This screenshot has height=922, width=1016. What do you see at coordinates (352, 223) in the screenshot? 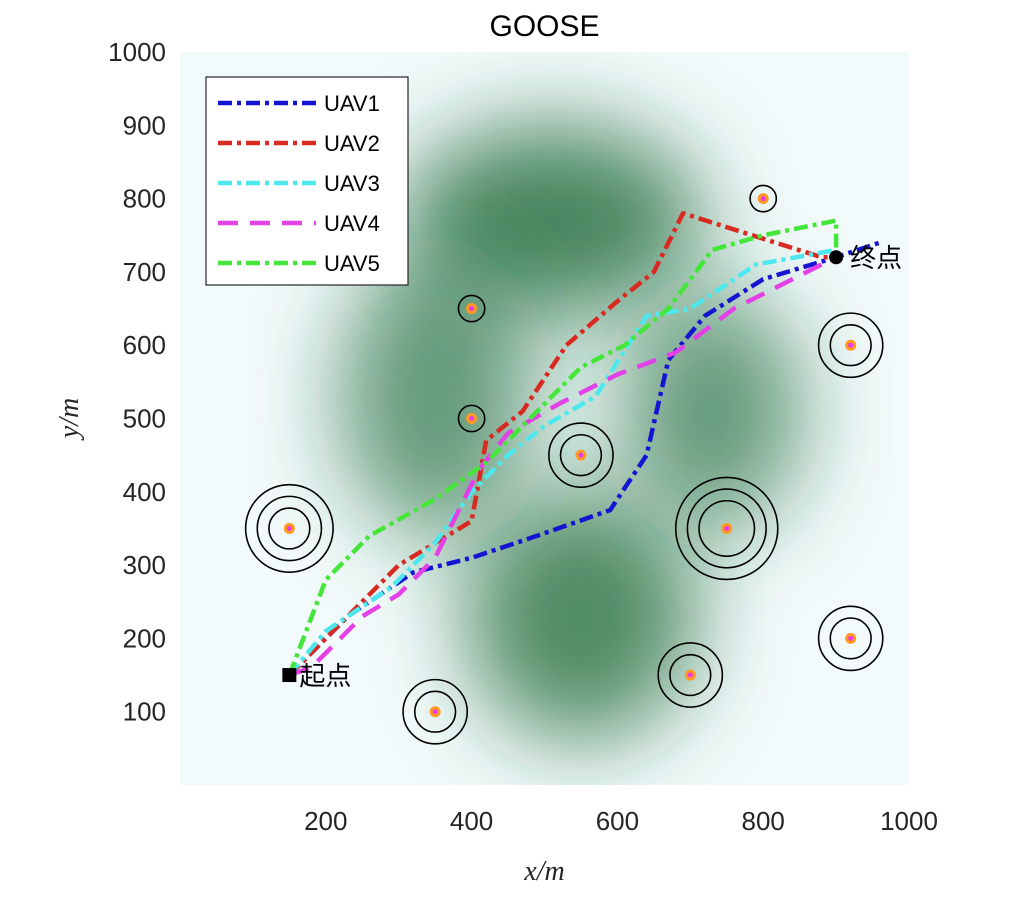
I see `legend-label-uav4: UAV4` at bounding box center [352, 223].